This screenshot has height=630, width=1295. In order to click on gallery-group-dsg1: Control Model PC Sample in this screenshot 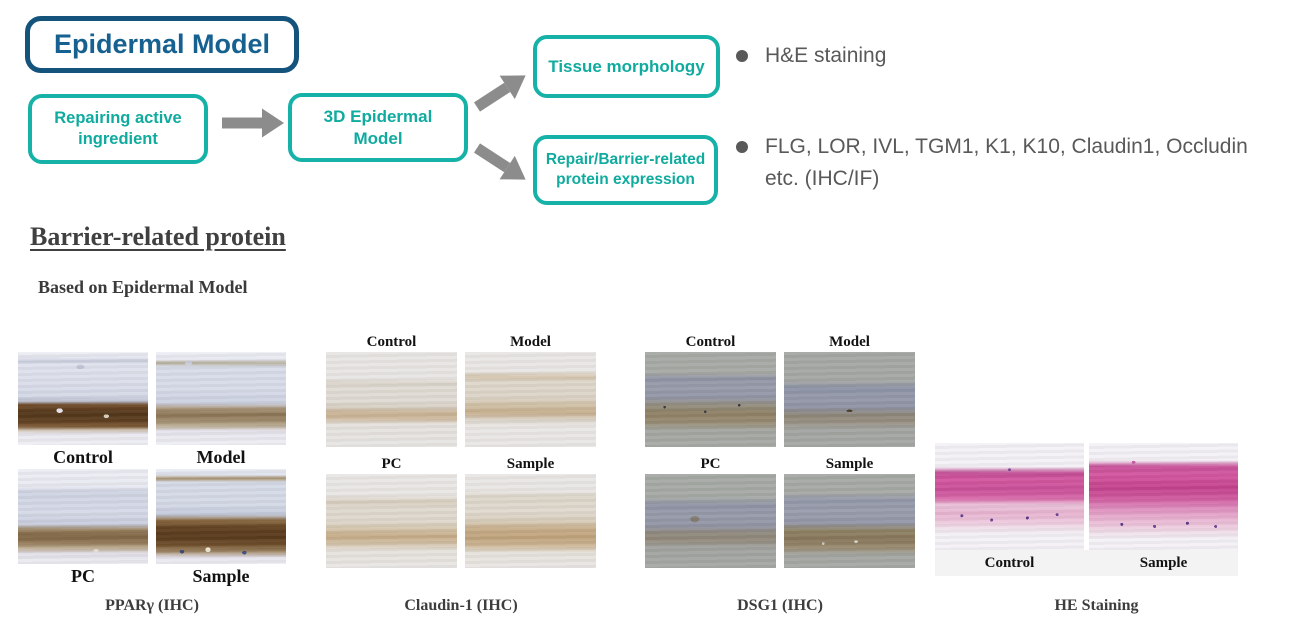, I will do `click(780, 450)`.